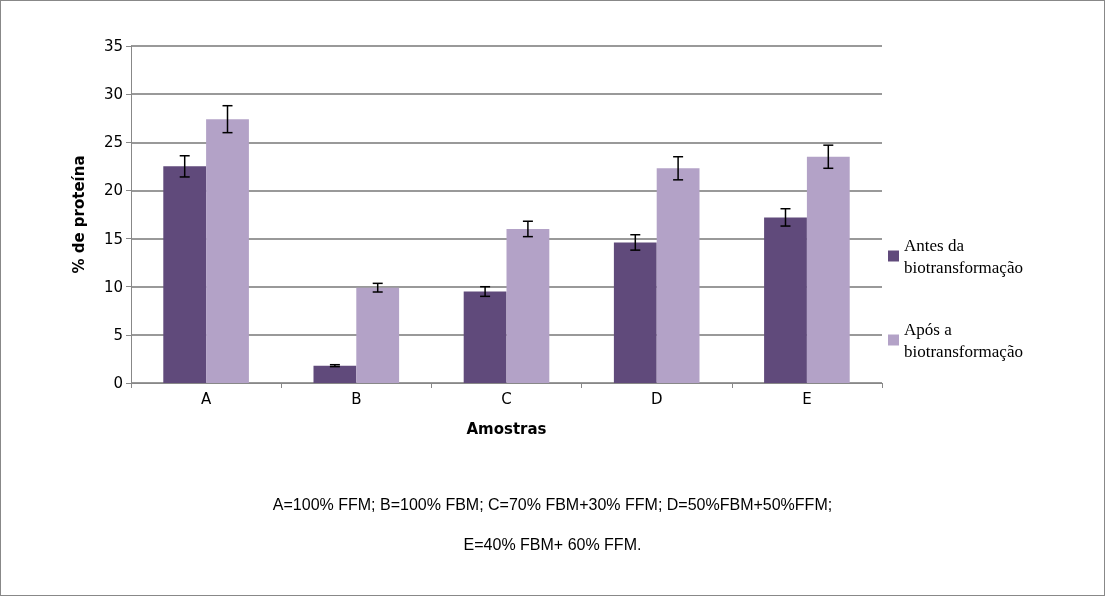 The height and width of the screenshot is (596, 1105). Describe the element at coordinates (506, 398) in the screenshot. I see `x-tick-label: C` at that location.